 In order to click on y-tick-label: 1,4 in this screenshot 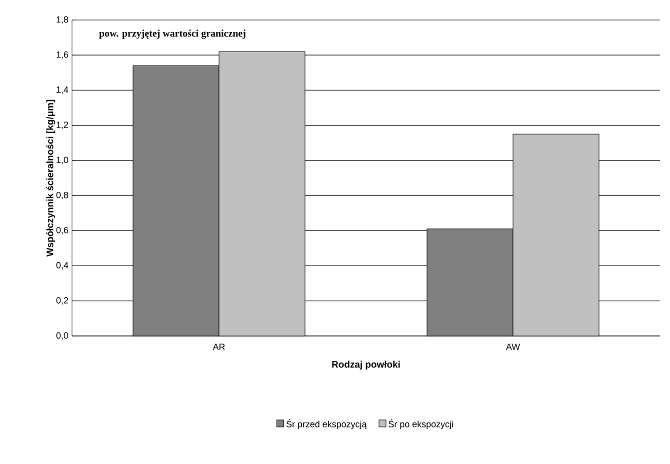, I will do `click(62, 90)`.